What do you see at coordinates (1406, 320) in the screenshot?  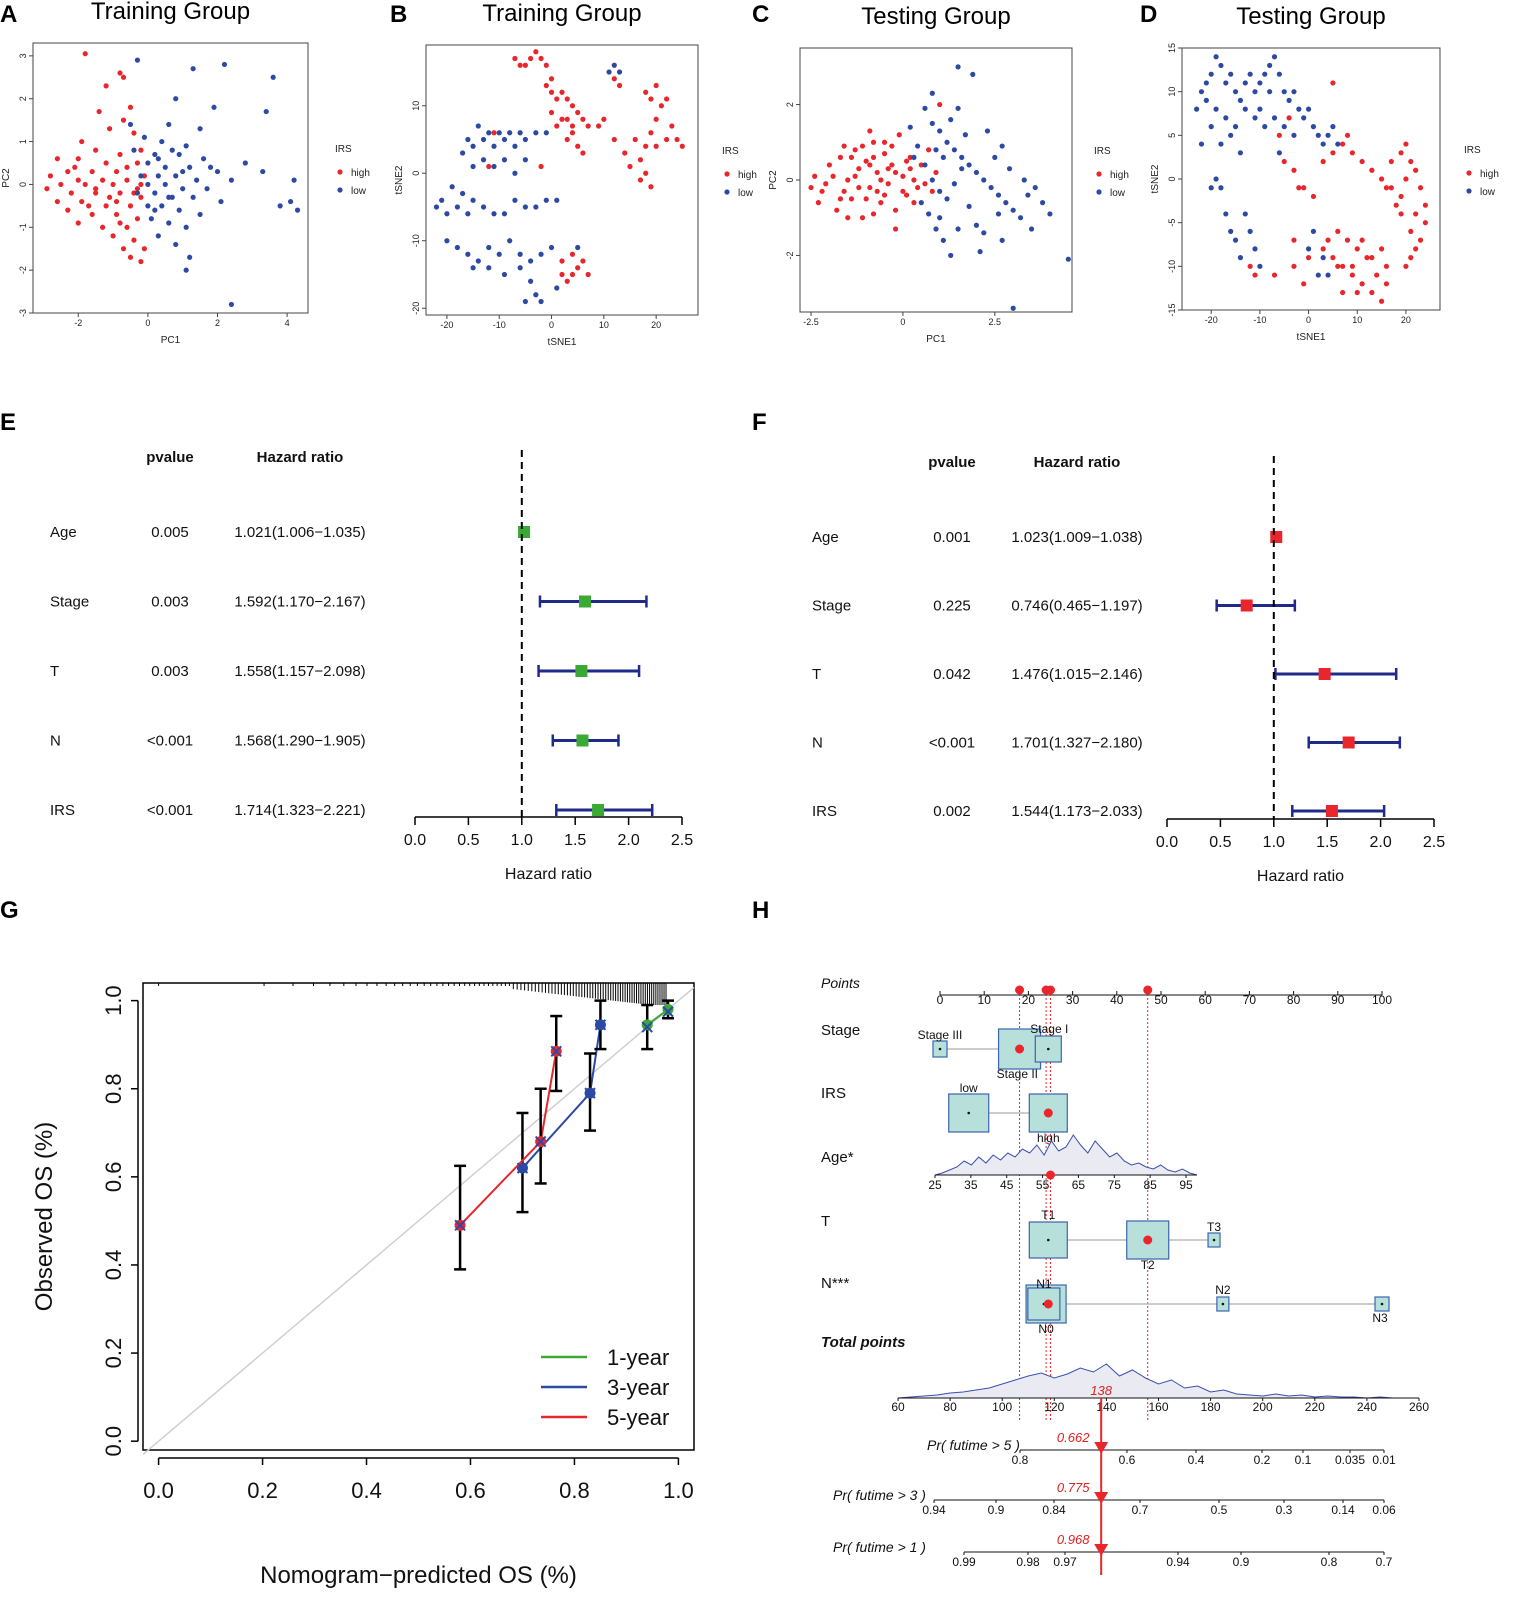 I see `x-tick-label: 20` at bounding box center [1406, 320].